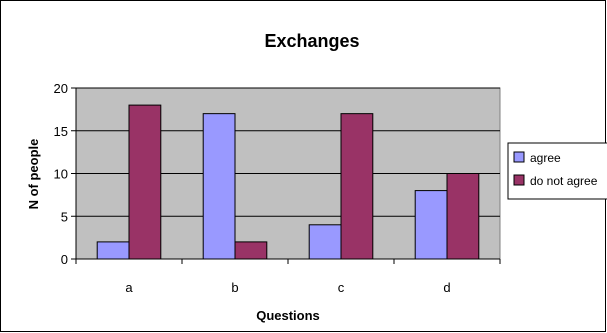 The width and height of the screenshot is (607, 333). What do you see at coordinates (129, 287) in the screenshot?
I see `x-tick-label: a` at bounding box center [129, 287].